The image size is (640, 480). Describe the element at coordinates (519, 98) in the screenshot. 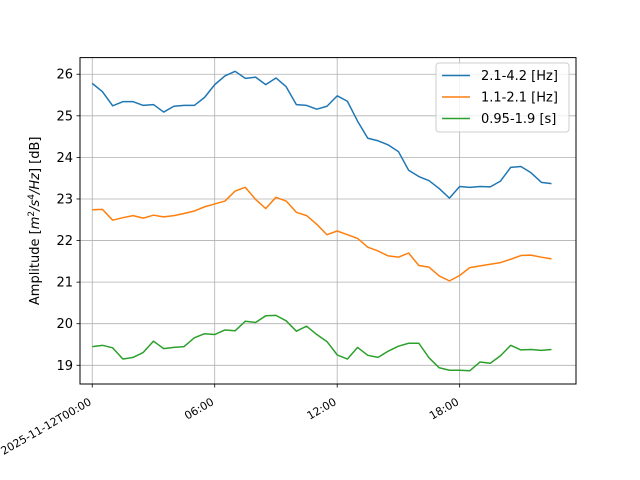

I see `legend-label-2: 1.1-2.1 [Hz]` at that location.